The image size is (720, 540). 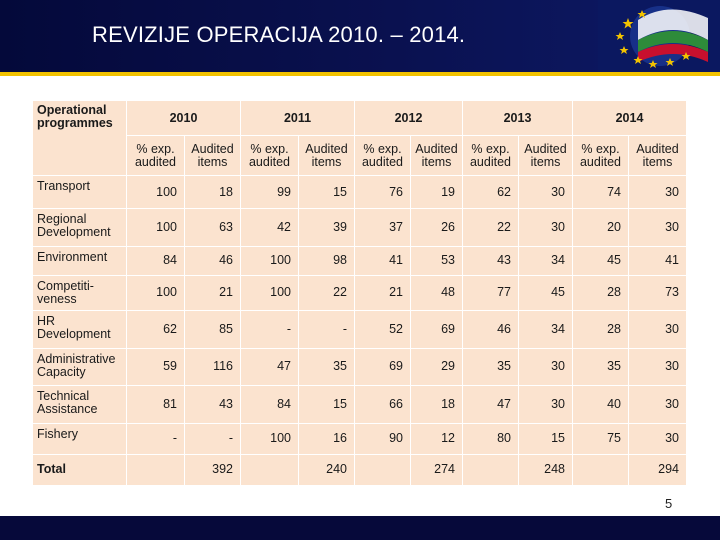 I want to click on program-name: Technical Assistance, so click(x=79, y=404).